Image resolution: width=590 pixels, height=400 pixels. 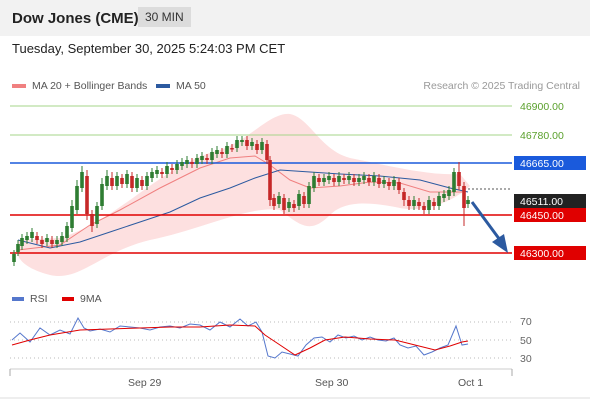 What do you see at coordinates (295, 18) in the screenshot?
I see `chart-header: Dow Jones (CME) 30 MIN` at bounding box center [295, 18].